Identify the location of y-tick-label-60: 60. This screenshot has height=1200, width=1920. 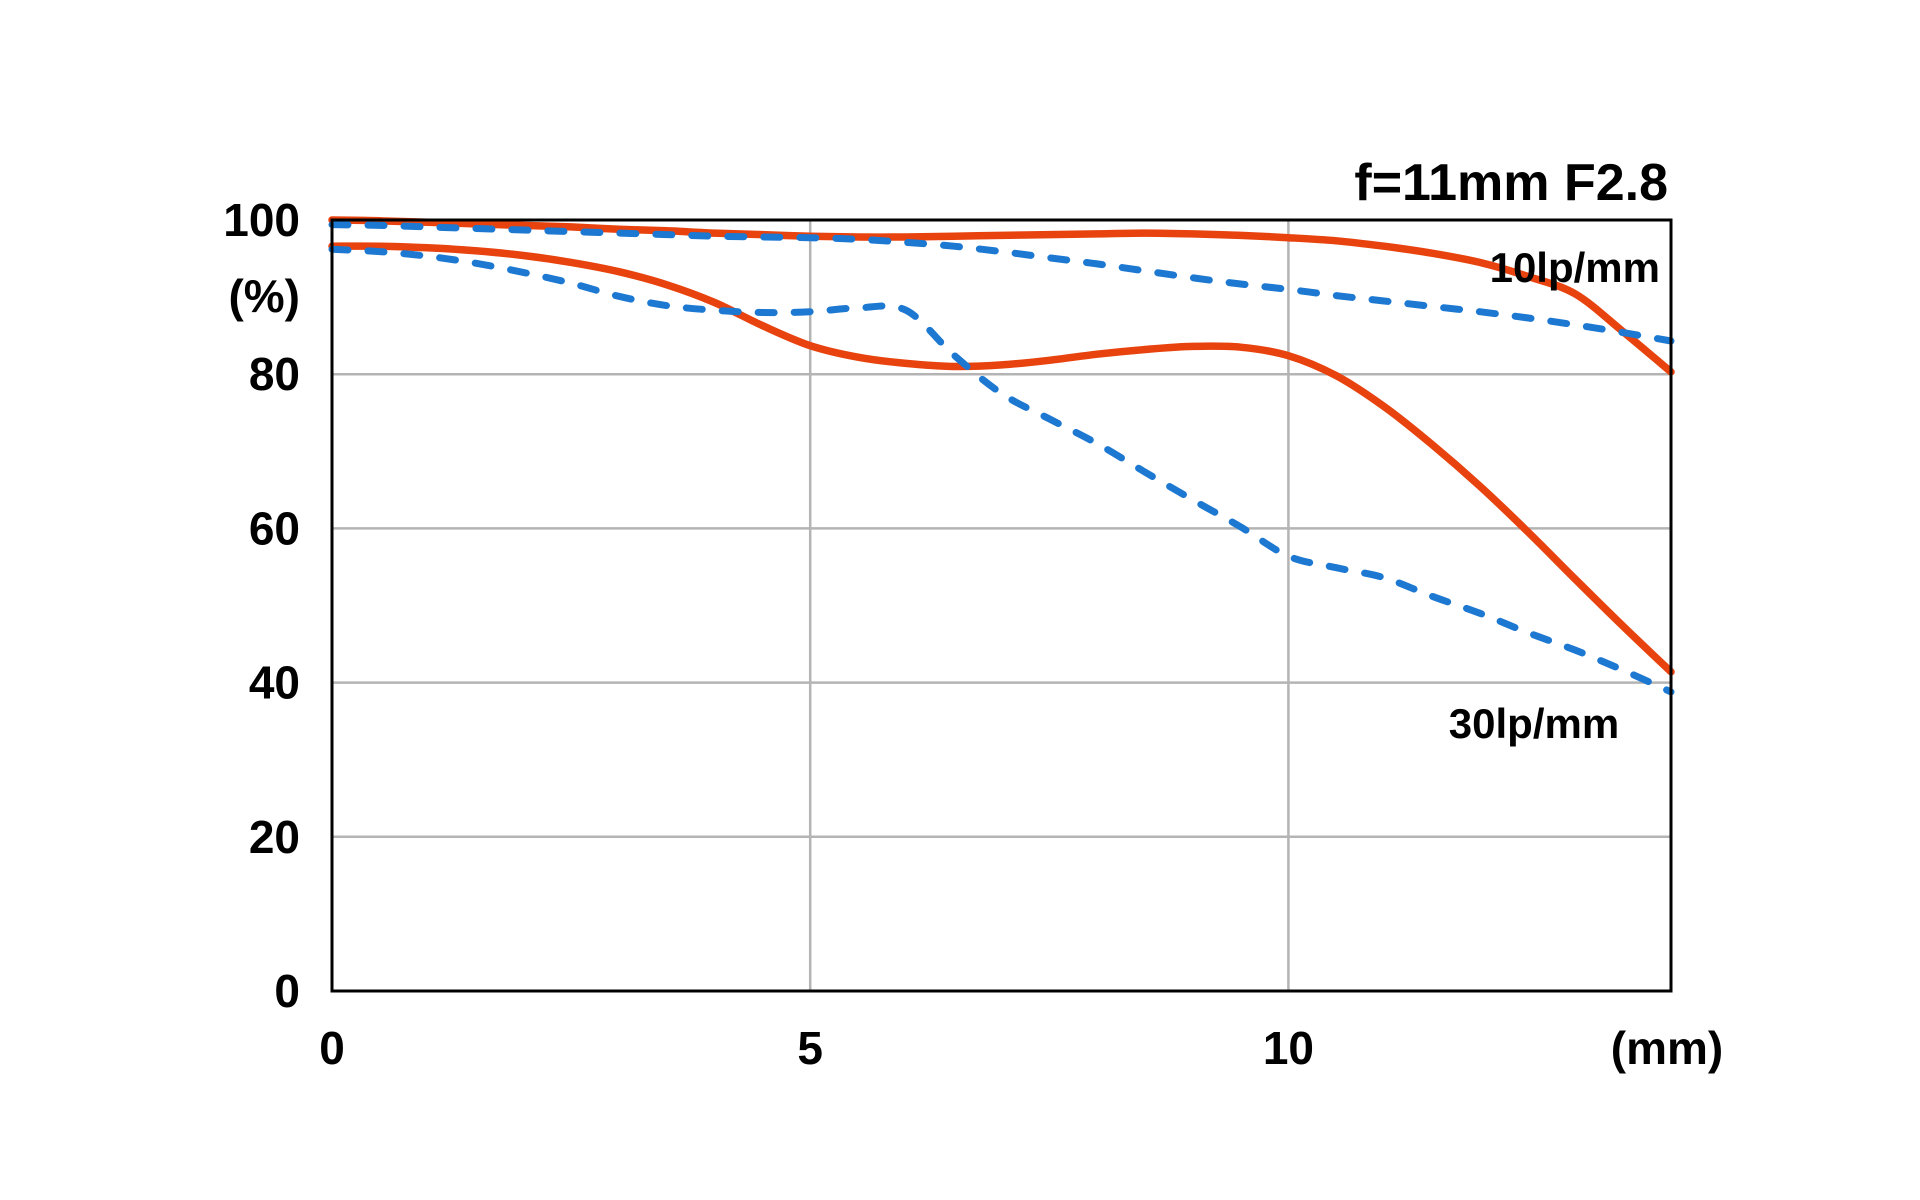
(274, 528).